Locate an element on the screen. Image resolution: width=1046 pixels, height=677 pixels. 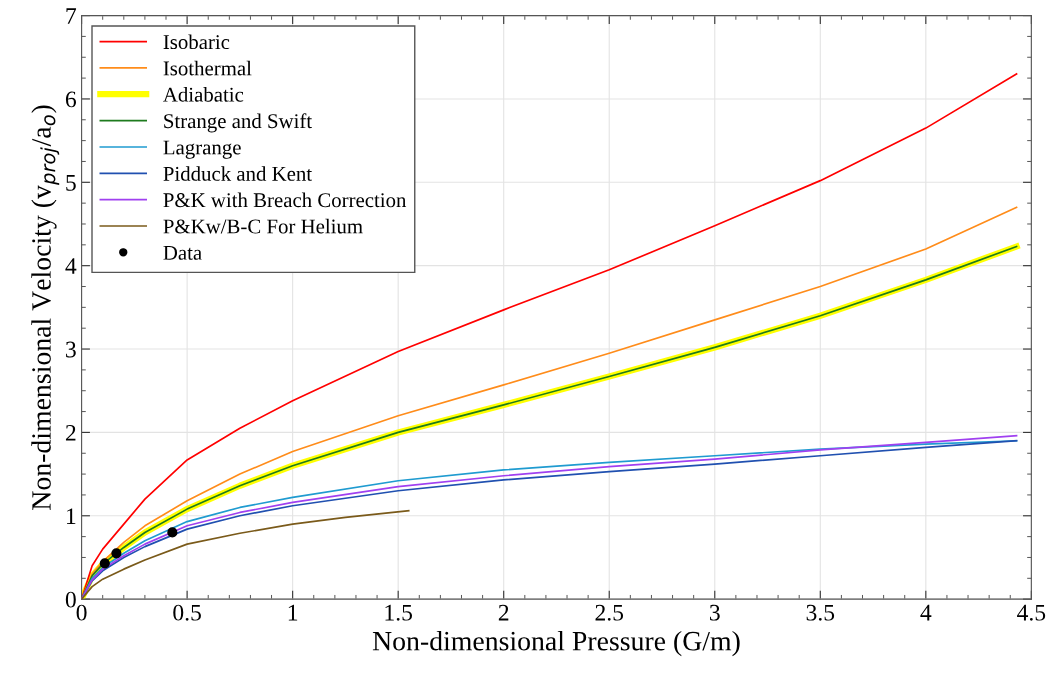
x-tick-label: 3 is located at coordinates (714, 612).